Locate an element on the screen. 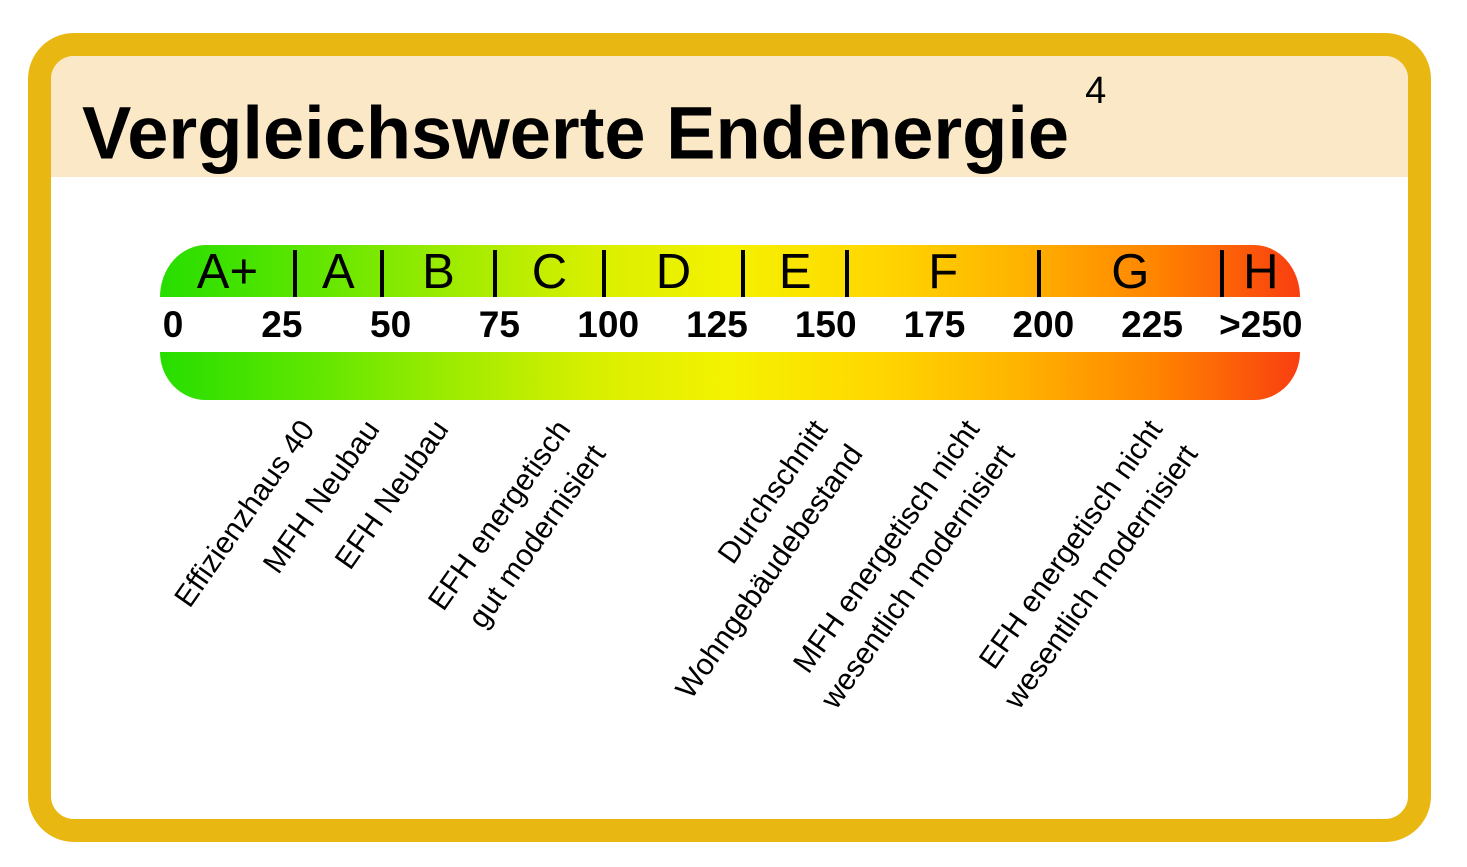  gradient-bar-bottom is located at coordinates (730, 376).